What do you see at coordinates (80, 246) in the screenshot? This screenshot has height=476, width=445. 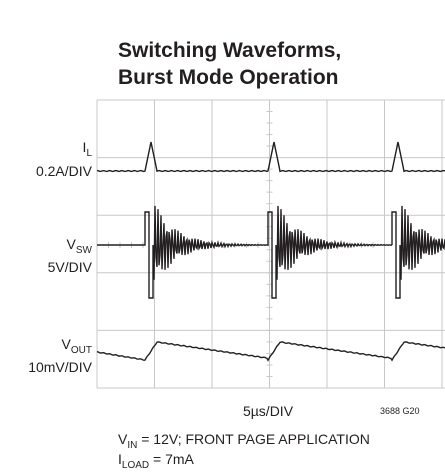 I see `channel-label: VSW` at bounding box center [80, 246].